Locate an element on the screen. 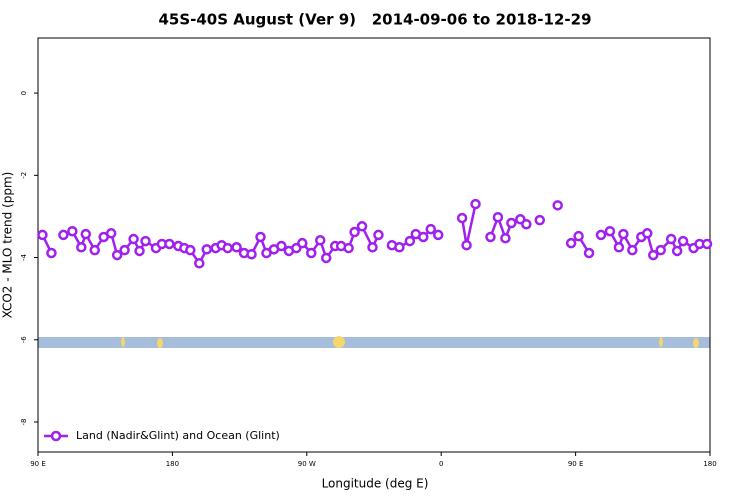 The height and width of the screenshot is (500, 750). y-tick-label: -6 is located at coordinates (24, 340).